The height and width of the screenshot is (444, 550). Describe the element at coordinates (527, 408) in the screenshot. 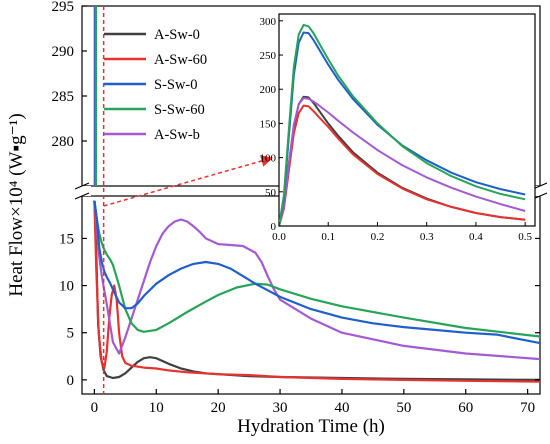

I see `x-tick-label: 70` at that location.